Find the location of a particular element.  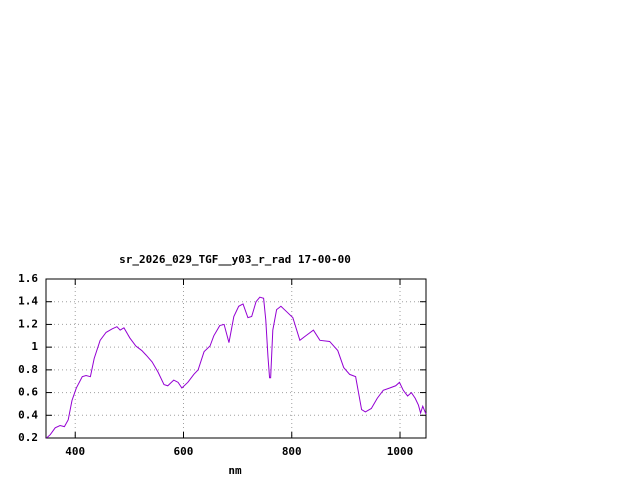

x-tick-label: 1000 is located at coordinates (400, 451).